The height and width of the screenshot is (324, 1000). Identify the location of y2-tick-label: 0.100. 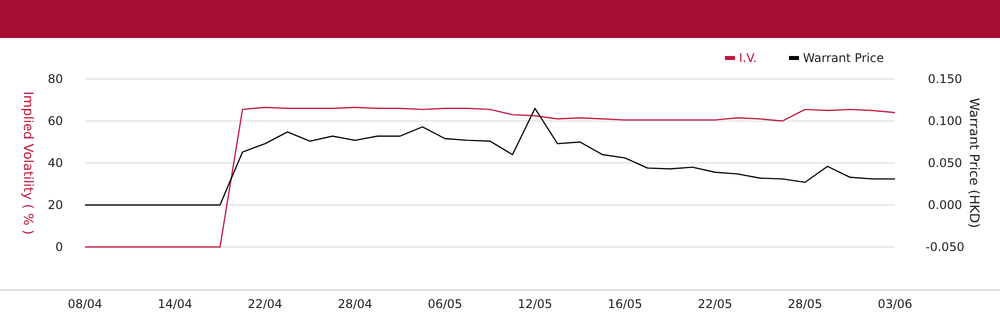
(945, 121).